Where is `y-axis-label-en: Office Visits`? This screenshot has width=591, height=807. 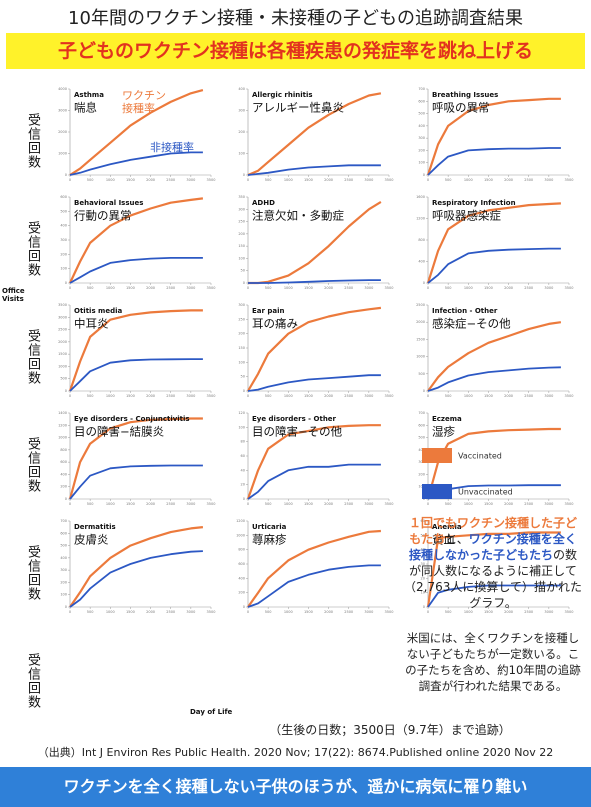 y-axis-label-en: Office Visits is located at coordinates (13, 295).